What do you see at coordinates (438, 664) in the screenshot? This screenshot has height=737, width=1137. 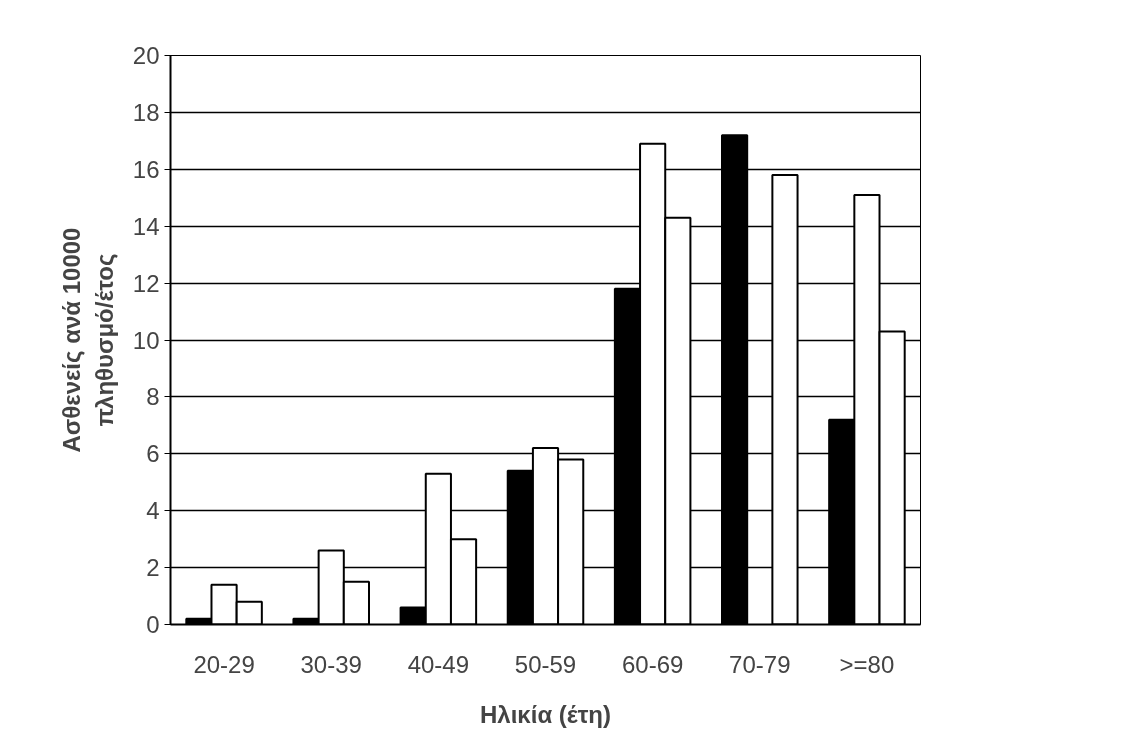 I see `x-tick-label: 40-49` at bounding box center [438, 664].